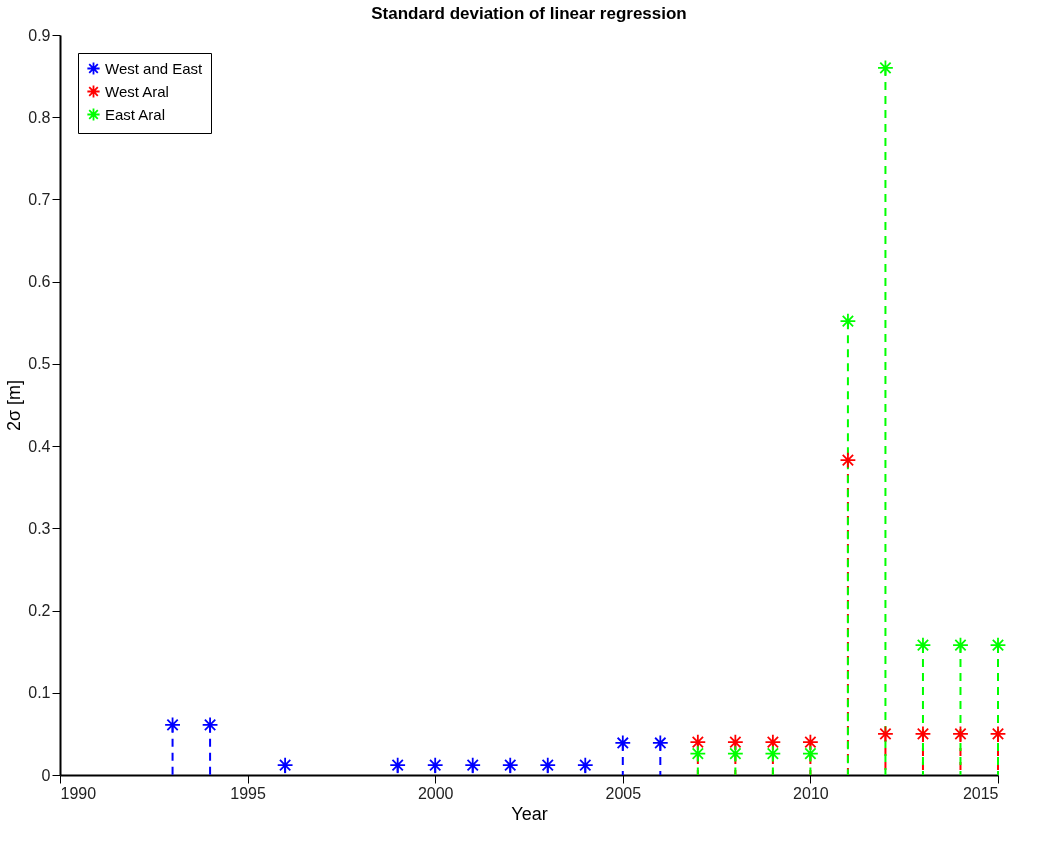 The image size is (1051, 841). I want to click on y-axis-title: 2σ [m], so click(14, 405).